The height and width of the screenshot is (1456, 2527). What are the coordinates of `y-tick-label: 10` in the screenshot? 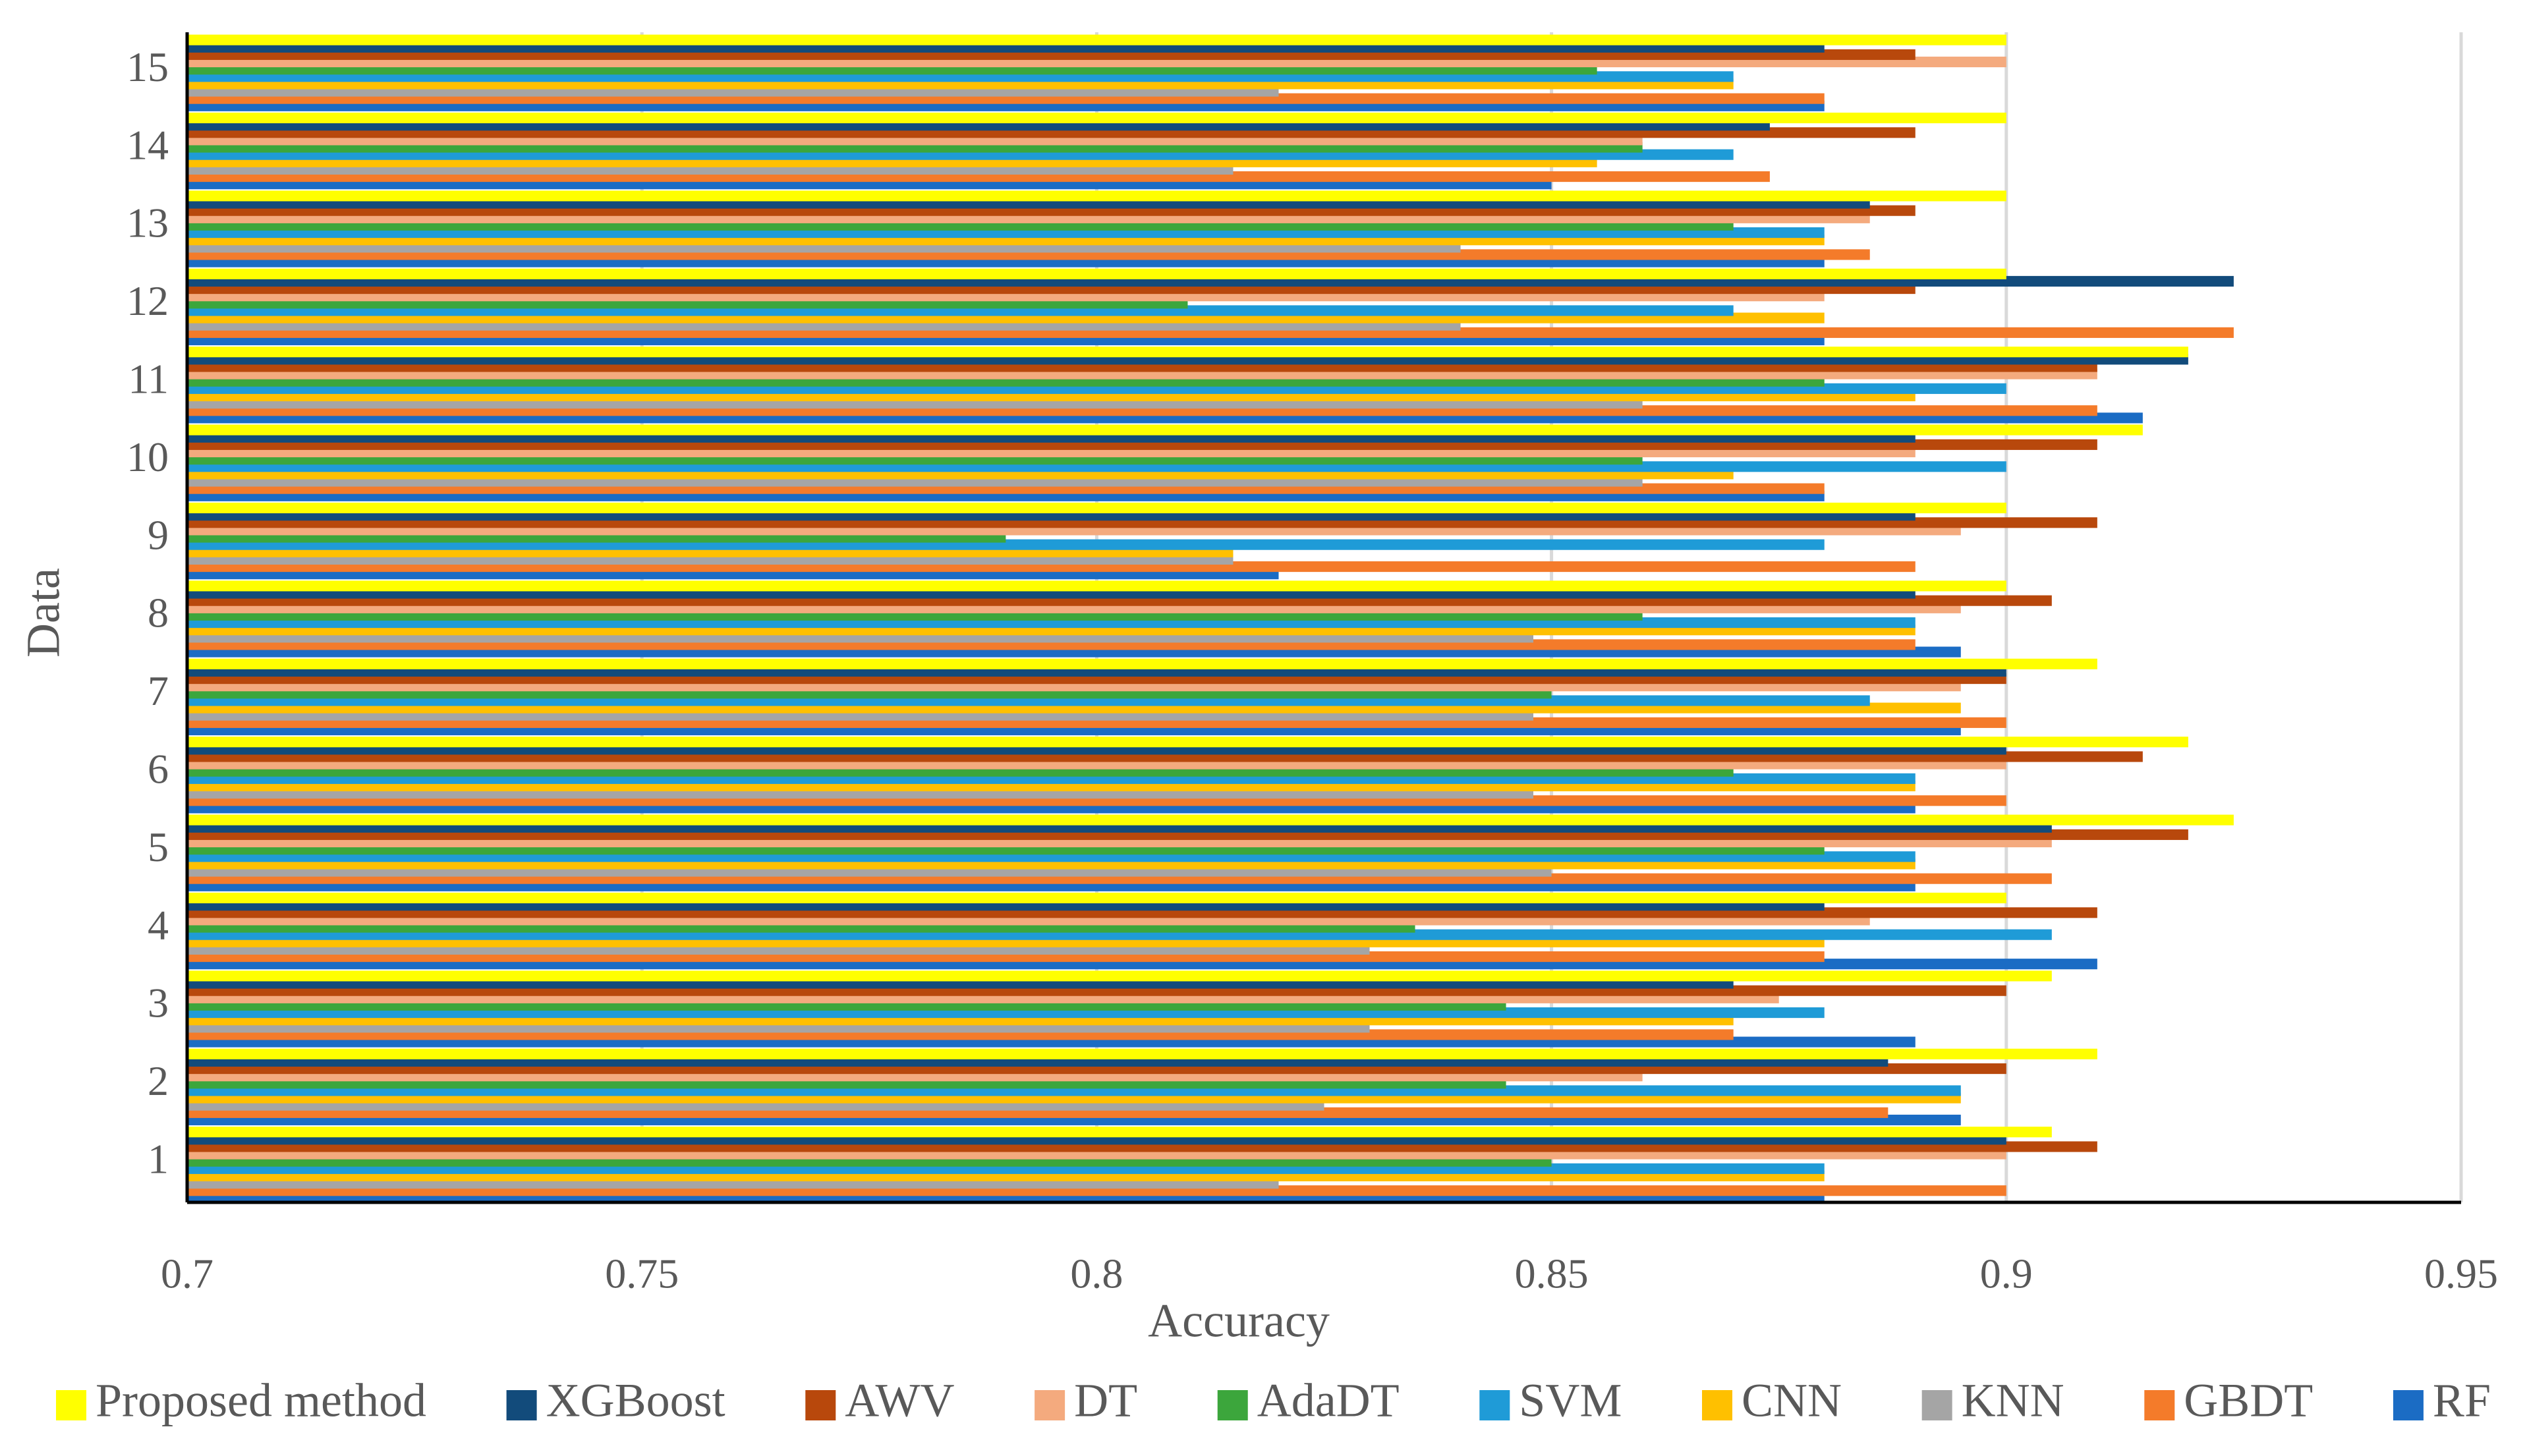 It's located at (148, 457).